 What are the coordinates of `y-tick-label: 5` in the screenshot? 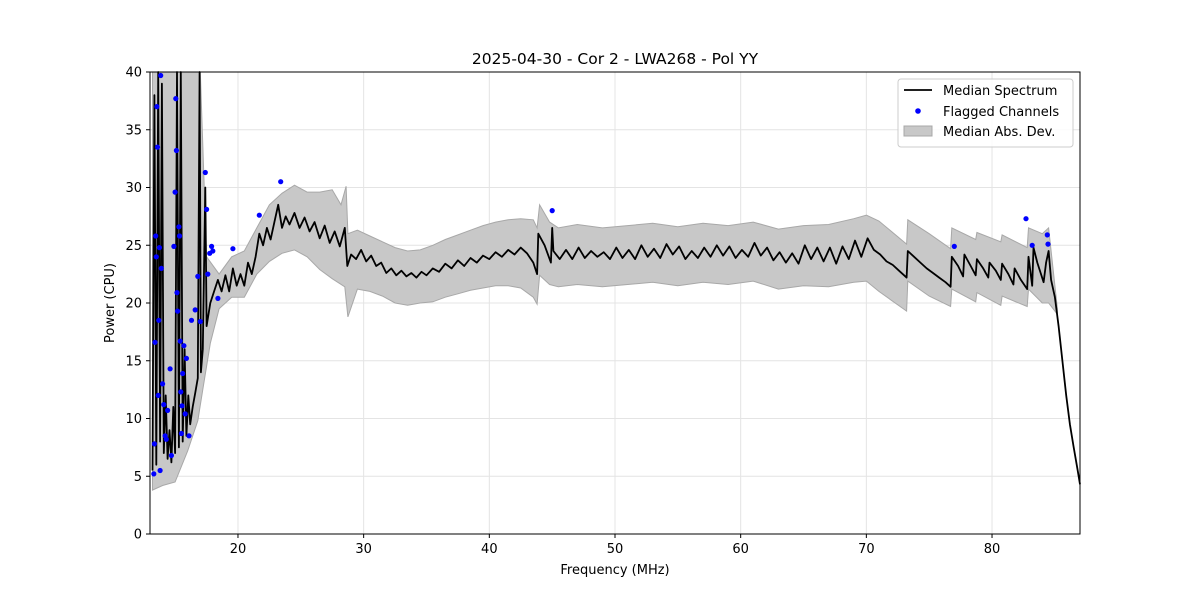 It's located at (138, 477).